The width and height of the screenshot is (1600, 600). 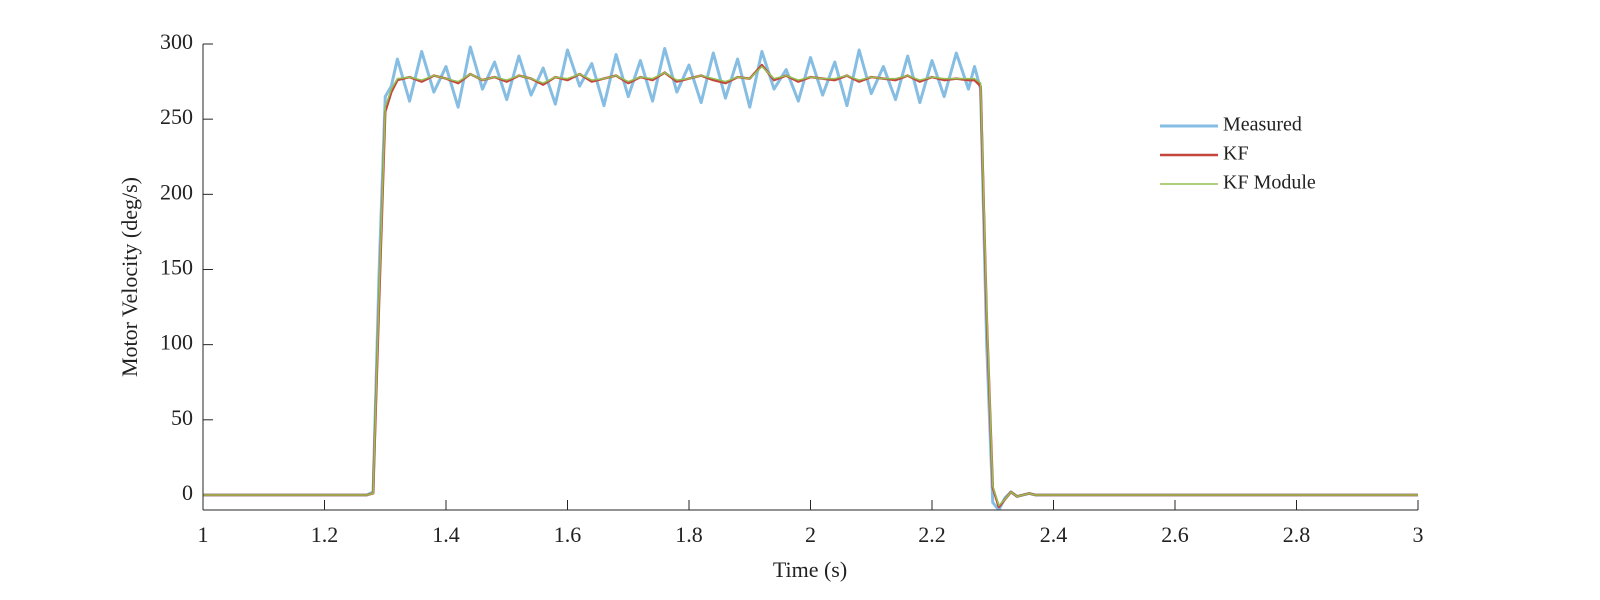 I want to click on y-tick-label: 0, so click(x=187, y=492).